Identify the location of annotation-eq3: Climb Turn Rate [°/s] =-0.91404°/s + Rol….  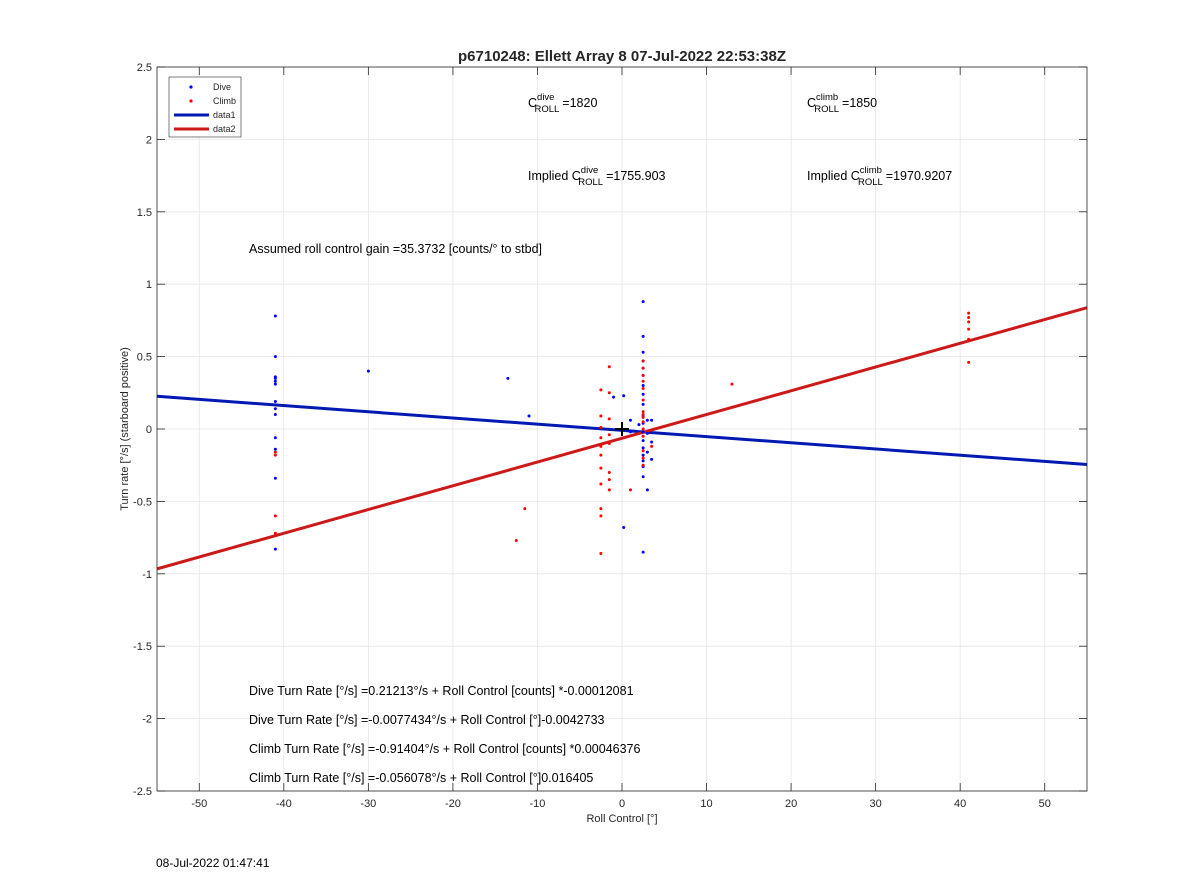
(445, 749).